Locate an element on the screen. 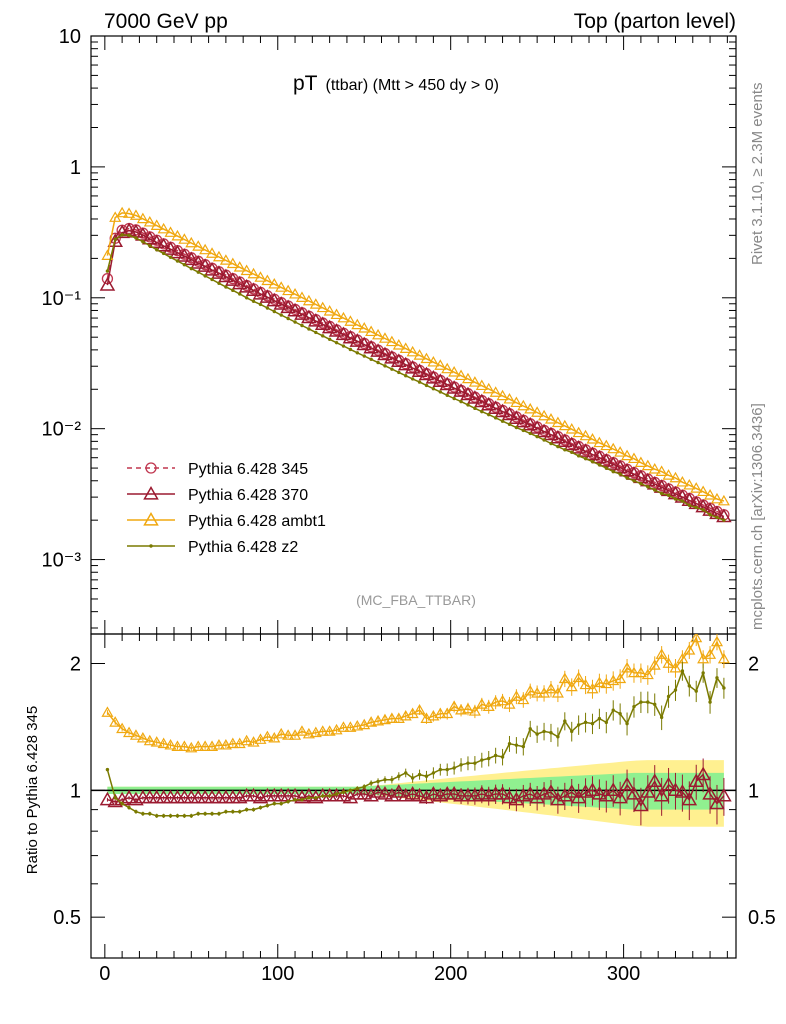 Image resolution: width=786 pixels, height=1024 pixels. analysis-label: (MC_FBA_TTBAR) is located at coordinates (416, 600).